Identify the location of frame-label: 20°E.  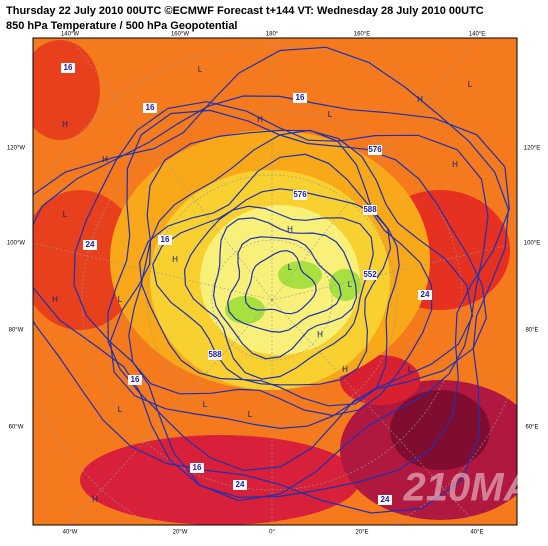
(361, 533).